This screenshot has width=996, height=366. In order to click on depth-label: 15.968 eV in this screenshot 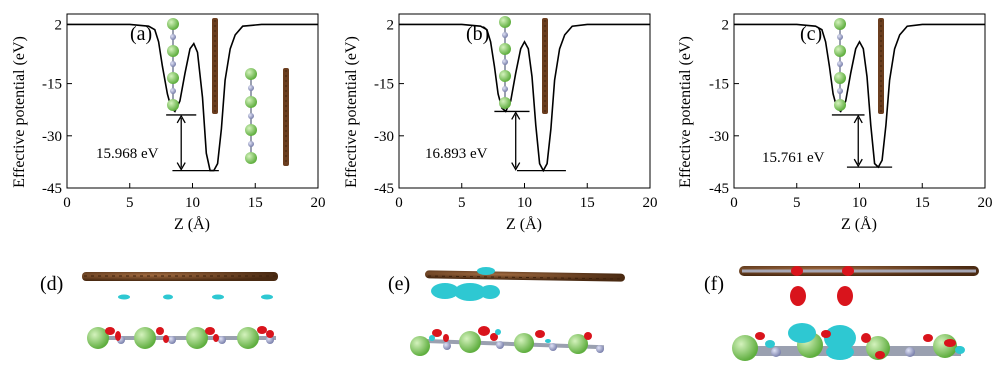, I will do `click(127, 154)`.